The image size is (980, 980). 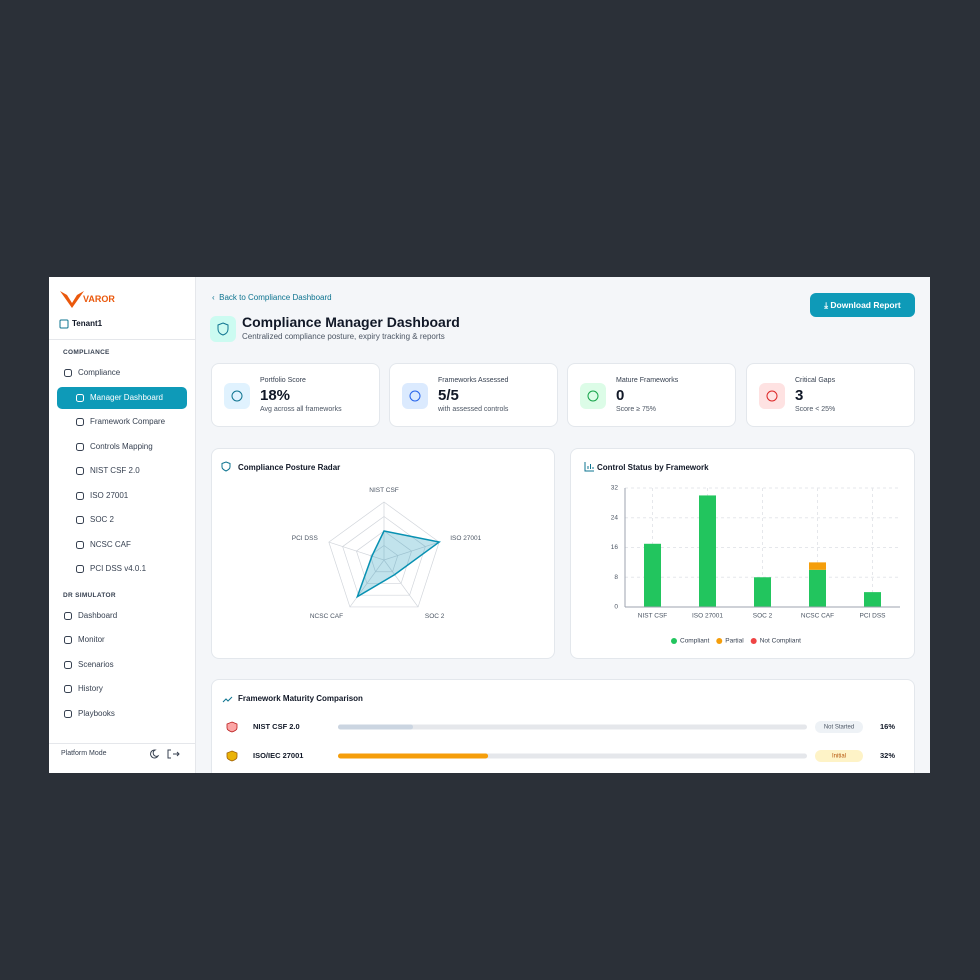 What do you see at coordinates (283, 380) in the screenshot?
I see `stat-label: Portfolio Score` at bounding box center [283, 380].